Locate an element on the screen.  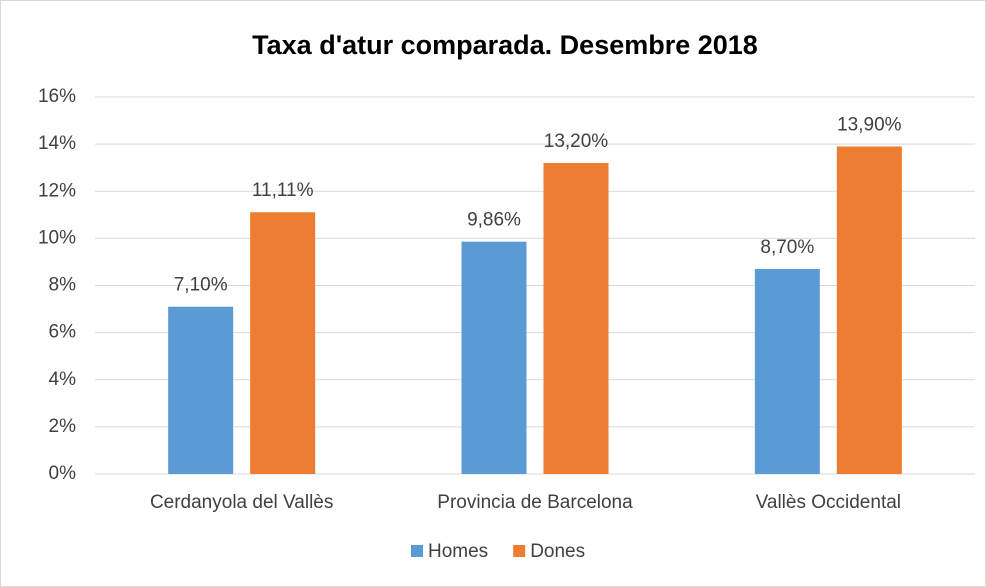
y-tick-label: 4% is located at coordinates (63, 379).